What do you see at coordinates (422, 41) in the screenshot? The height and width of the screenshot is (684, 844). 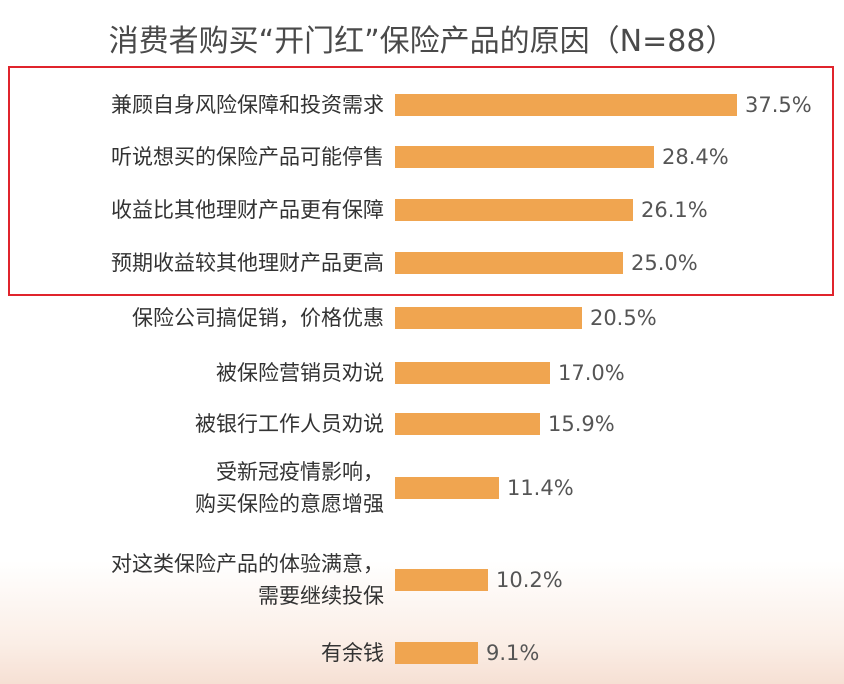 I see `chart-title: 消费者购买“开门红”保险产品的原因（N=88）` at bounding box center [422, 41].